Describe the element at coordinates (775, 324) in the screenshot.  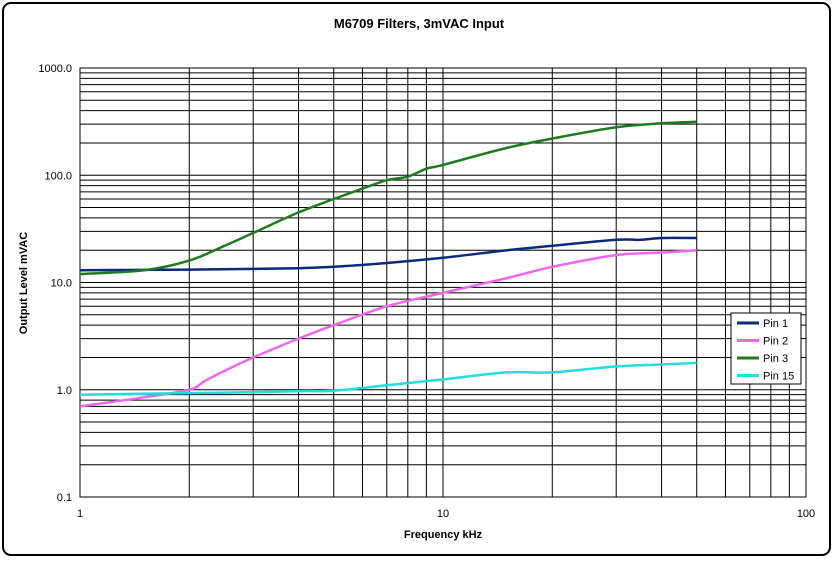
I see `legend-label: Pin 1` at that location.